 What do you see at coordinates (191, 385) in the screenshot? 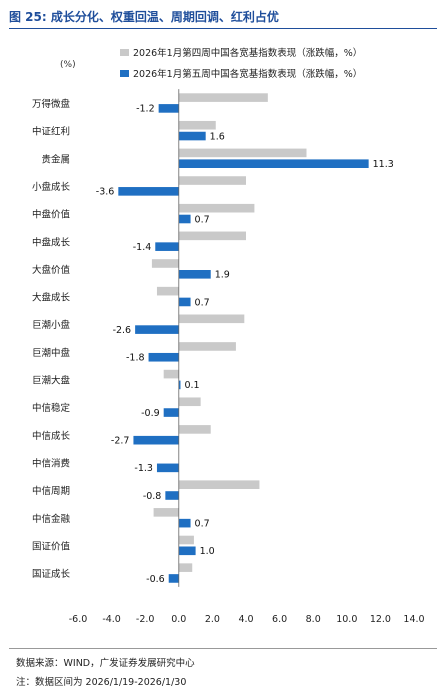
I see `data-label: 0.1` at bounding box center [191, 385].